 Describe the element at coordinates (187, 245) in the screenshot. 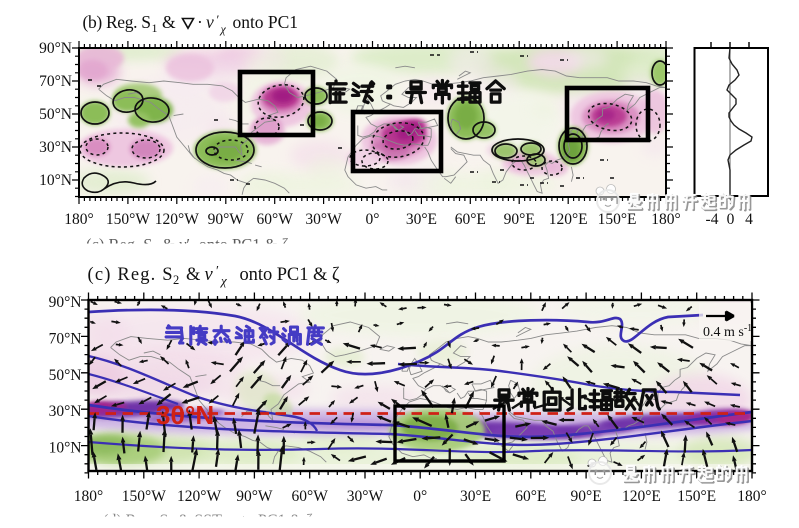

I see `svg-text: (c) Reg. S2 & v′χ onto PC1 & ζ` at that location.